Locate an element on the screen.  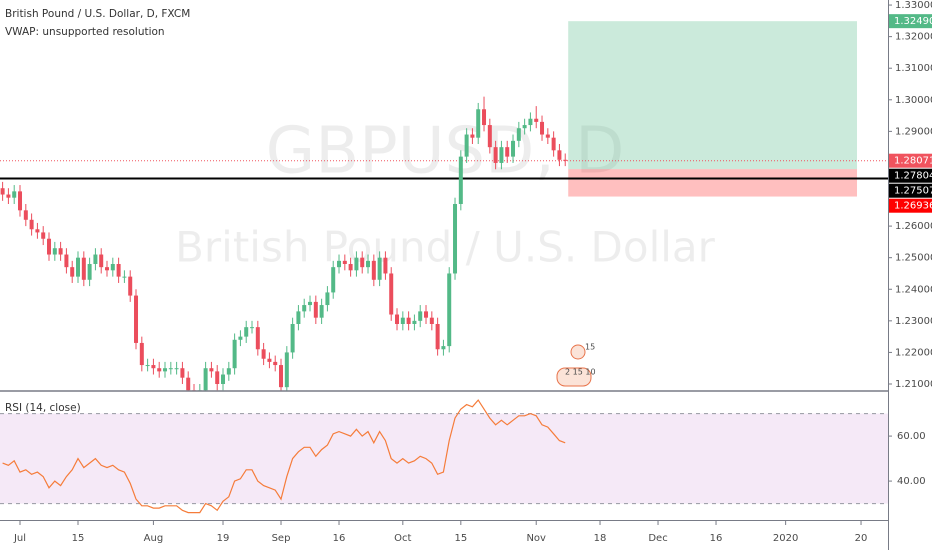
y-tick-label: 1.29000 is located at coordinates (913, 131).